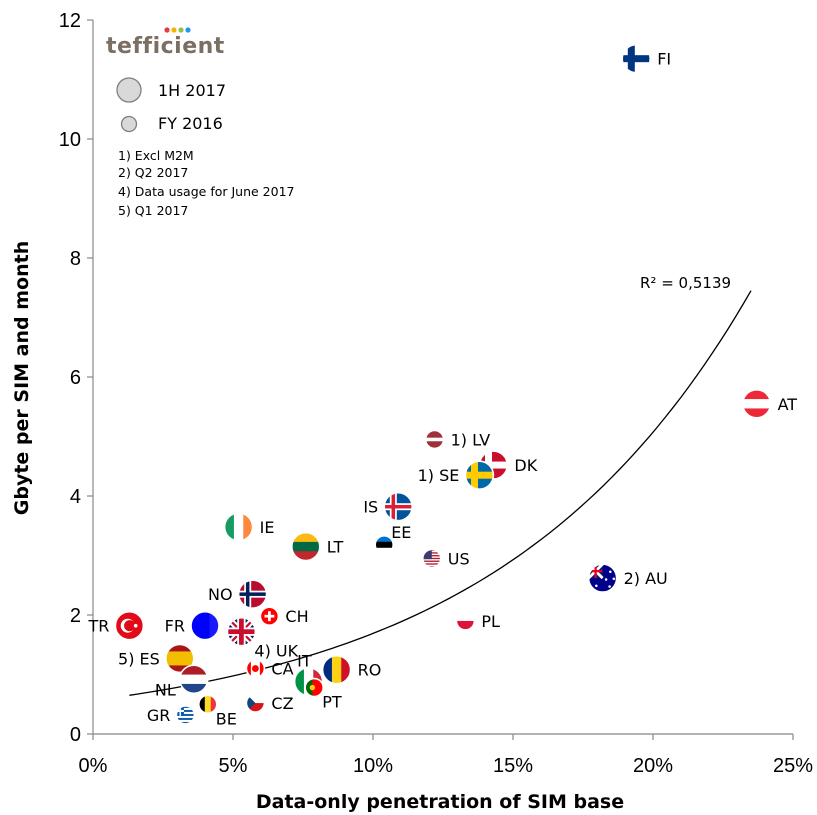 Image resolution: width=817 pixels, height=815 pixels. Describe the element at coordinates (664, 59) in the screenshot. I see `point-label-fi: FI` at that location.